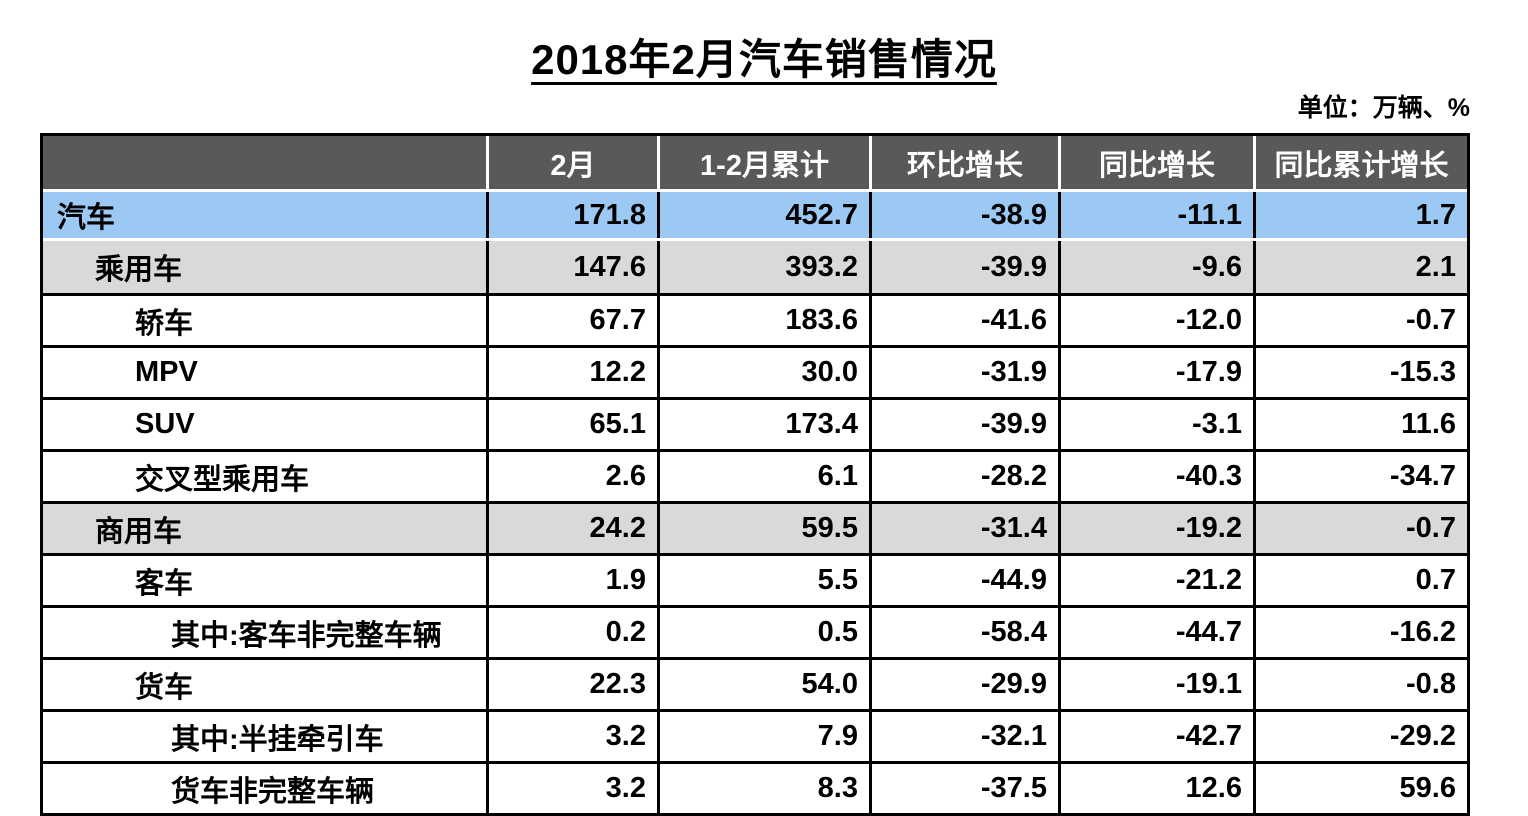 Image resolution: width=1528 pixels, height=816 pixels. I want to click on value-cell: 173.4, so click(763, 424).